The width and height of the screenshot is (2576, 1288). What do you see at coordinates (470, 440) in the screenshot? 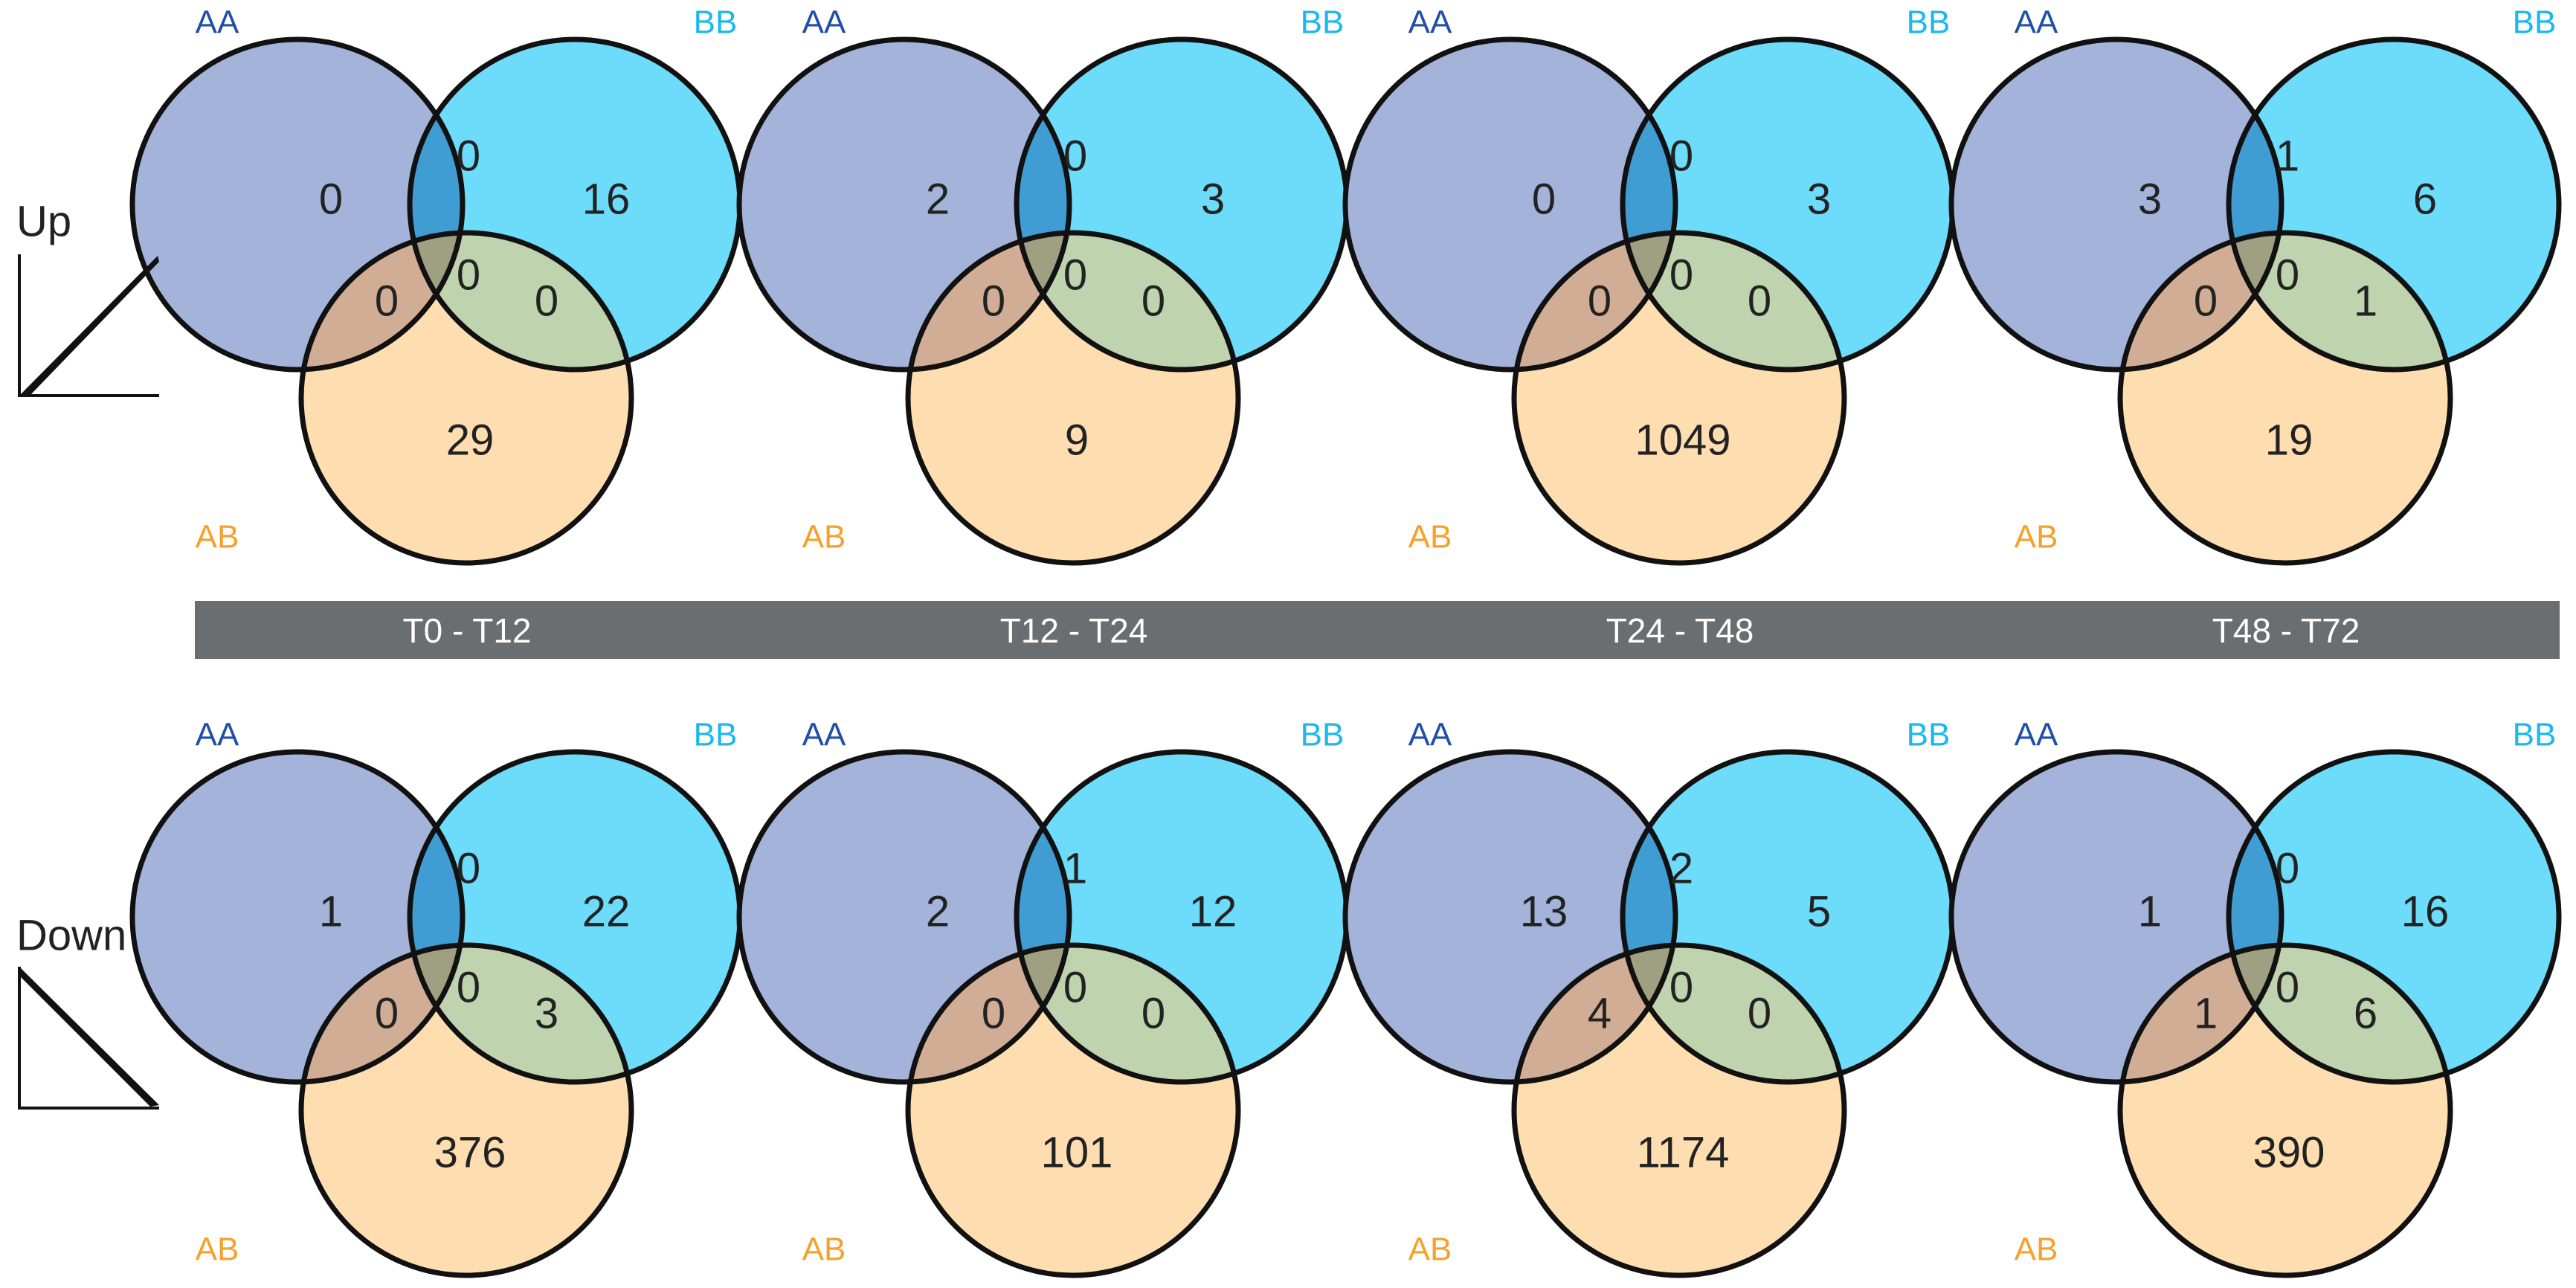
I see `count-ab: 29` at bounding box center [470, 440].